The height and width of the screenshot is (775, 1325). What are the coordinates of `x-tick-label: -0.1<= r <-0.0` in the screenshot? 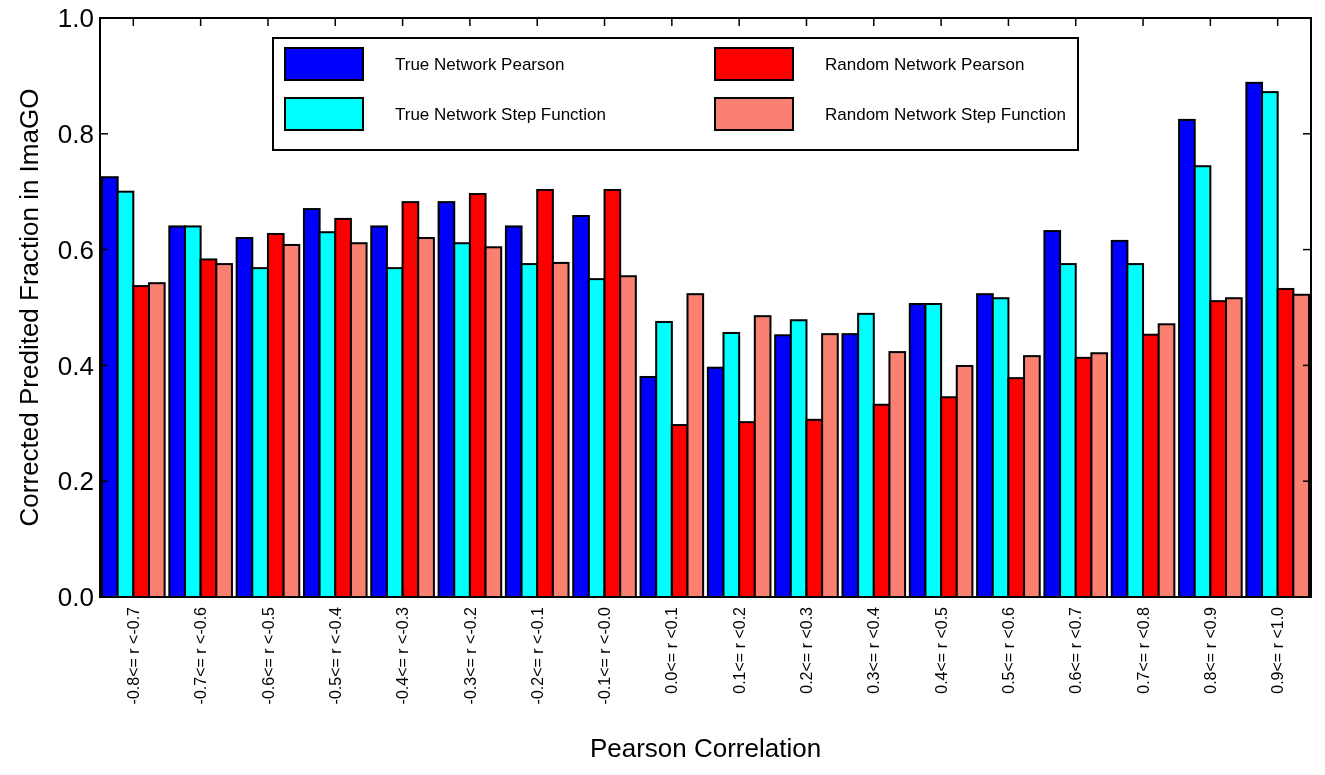 It's located at (605, 655).